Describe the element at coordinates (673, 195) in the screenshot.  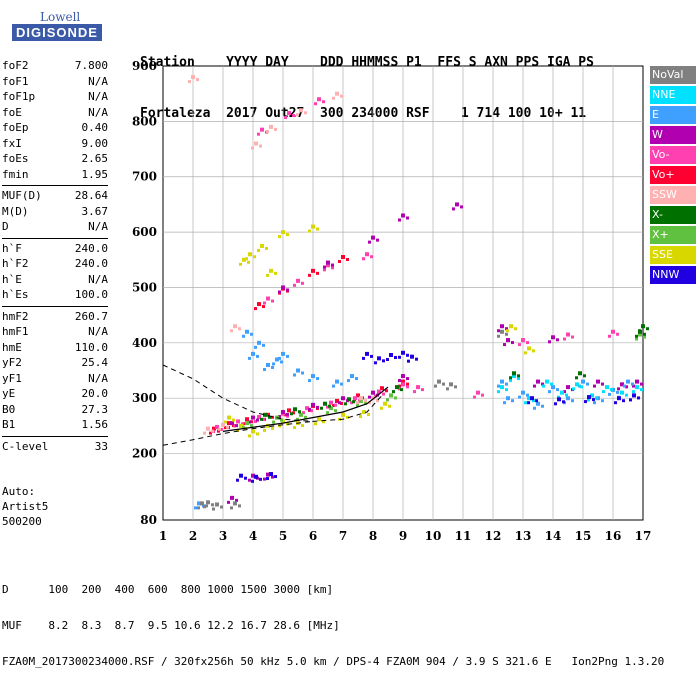
I see `legend-item-ssw: SSW` at that location.